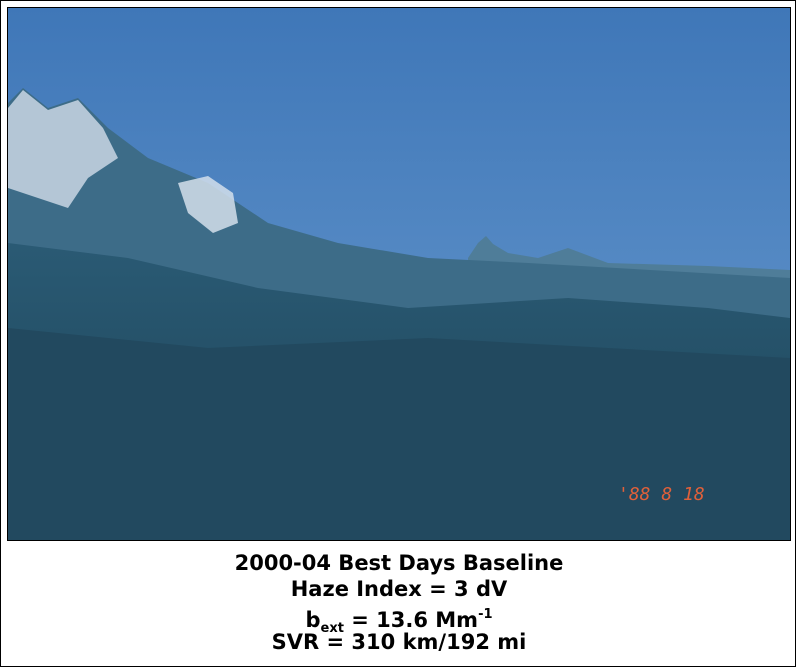  I want to click on caption-line: Haze Index = 3 dV, so click(399, 589).